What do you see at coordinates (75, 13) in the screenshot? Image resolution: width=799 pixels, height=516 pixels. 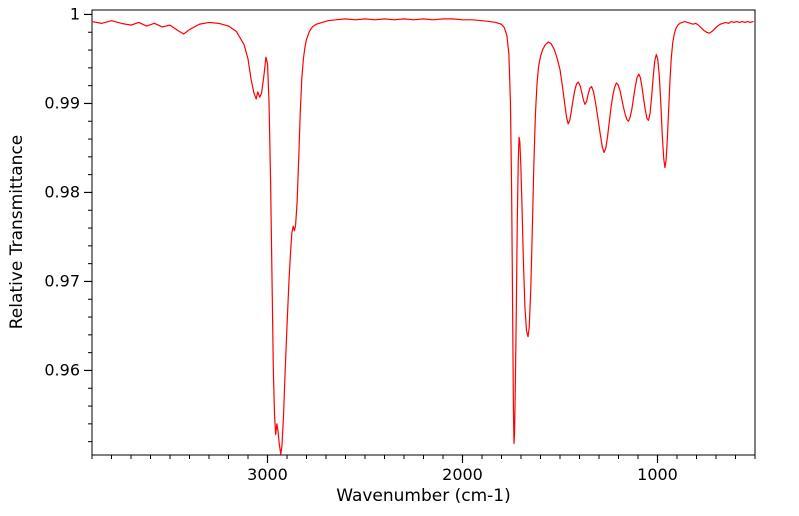 I see `y-tick-label: 1` at bounding box center [75, 13].